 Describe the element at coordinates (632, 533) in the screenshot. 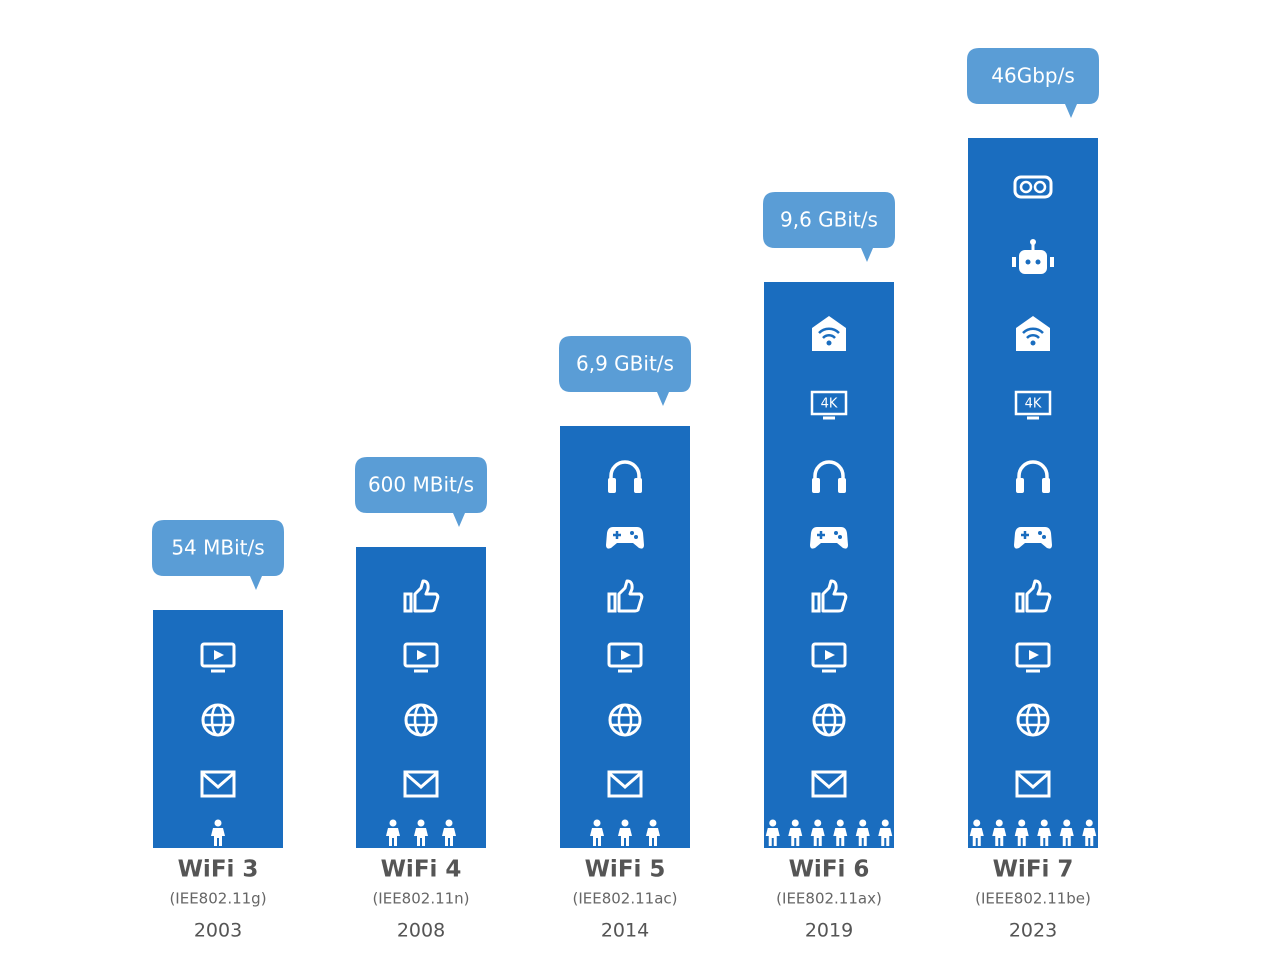

I see `gamepad-button` at that location.